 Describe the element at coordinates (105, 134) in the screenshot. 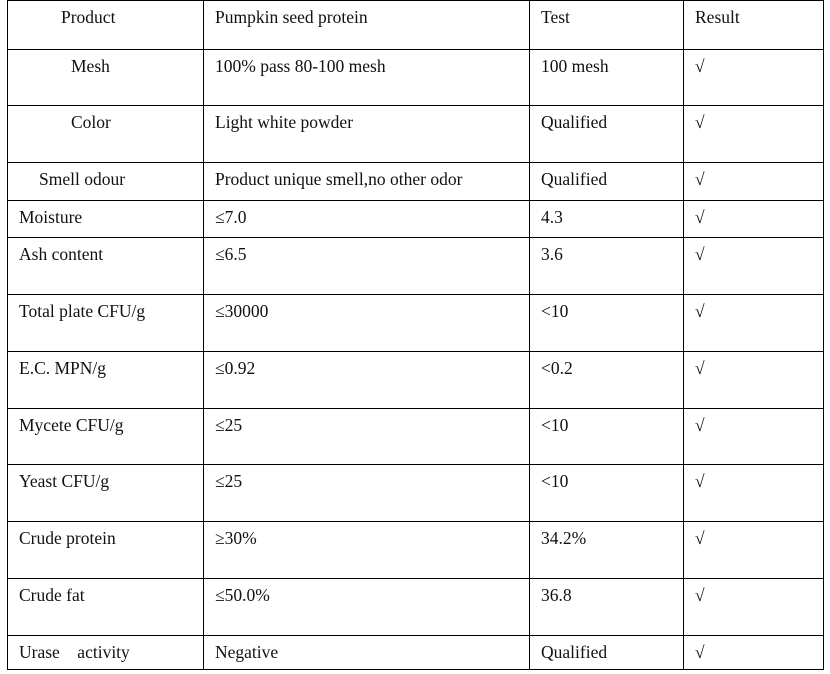

I see `table-cell: Color` at that location.